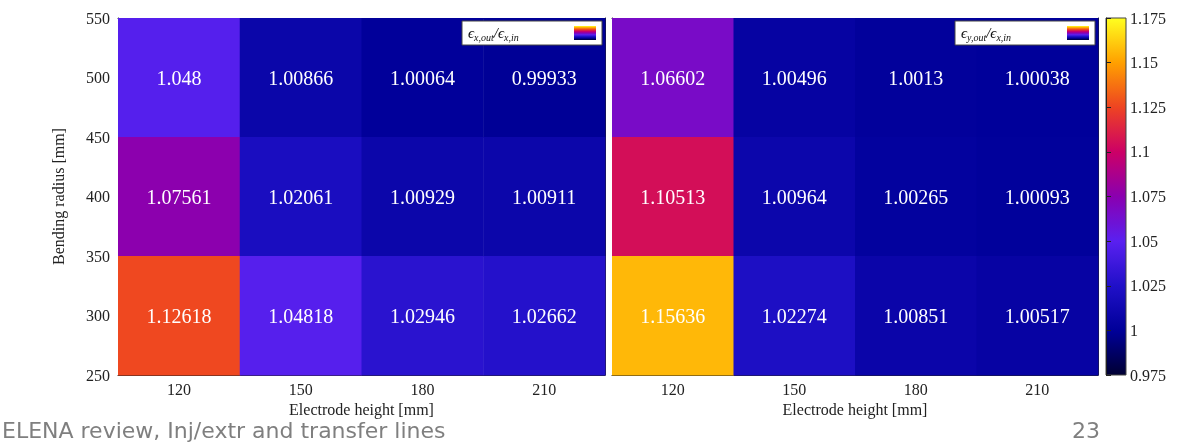  I want to click on data-label: 1.00265, so click(916, 196).